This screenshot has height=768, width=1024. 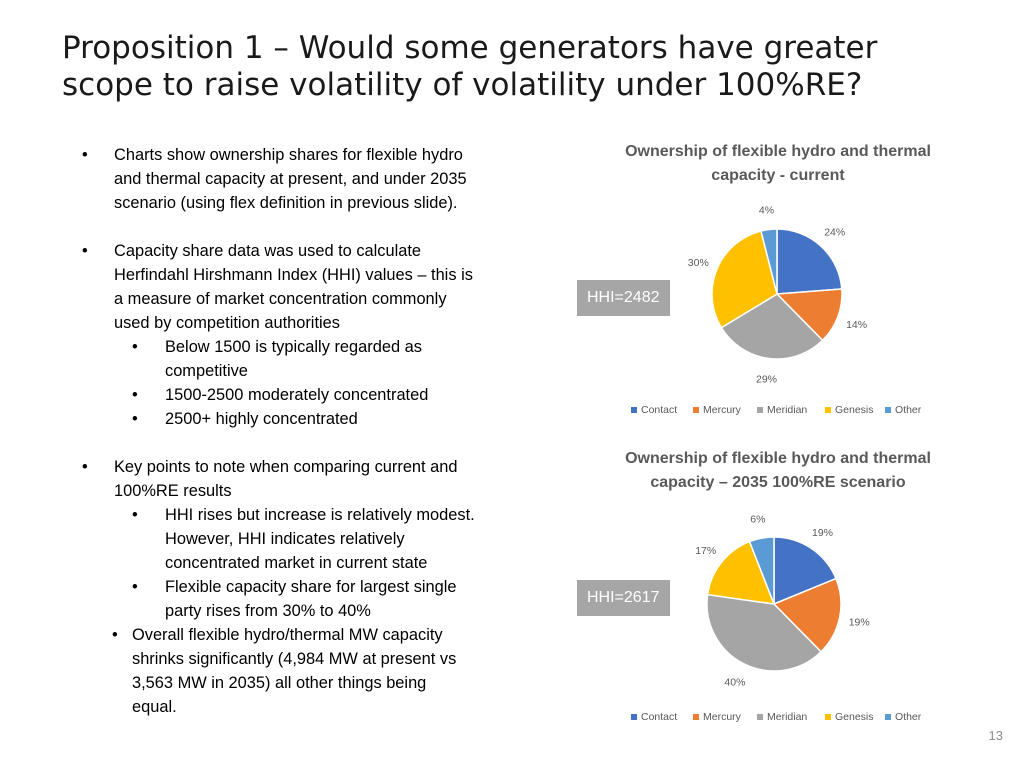 I want to click on bullet-line: 100%RE results, so click(x=173, y=491).